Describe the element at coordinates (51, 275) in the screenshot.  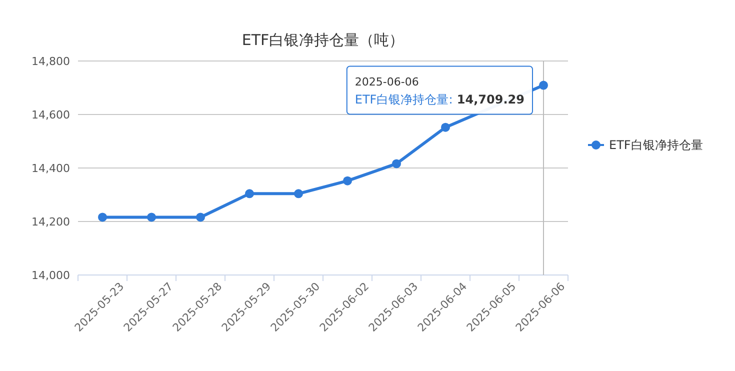
I see `y-tick-label: 14,000` at that location.